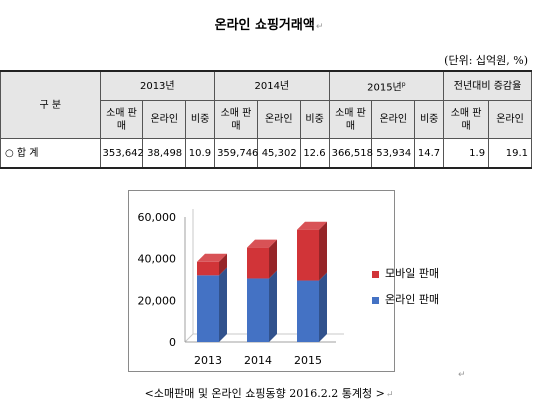  What do you see at coordinates (200, 153) in the screenshot?
I see `value-cell: 10.9` at bounding box center [200, 153].